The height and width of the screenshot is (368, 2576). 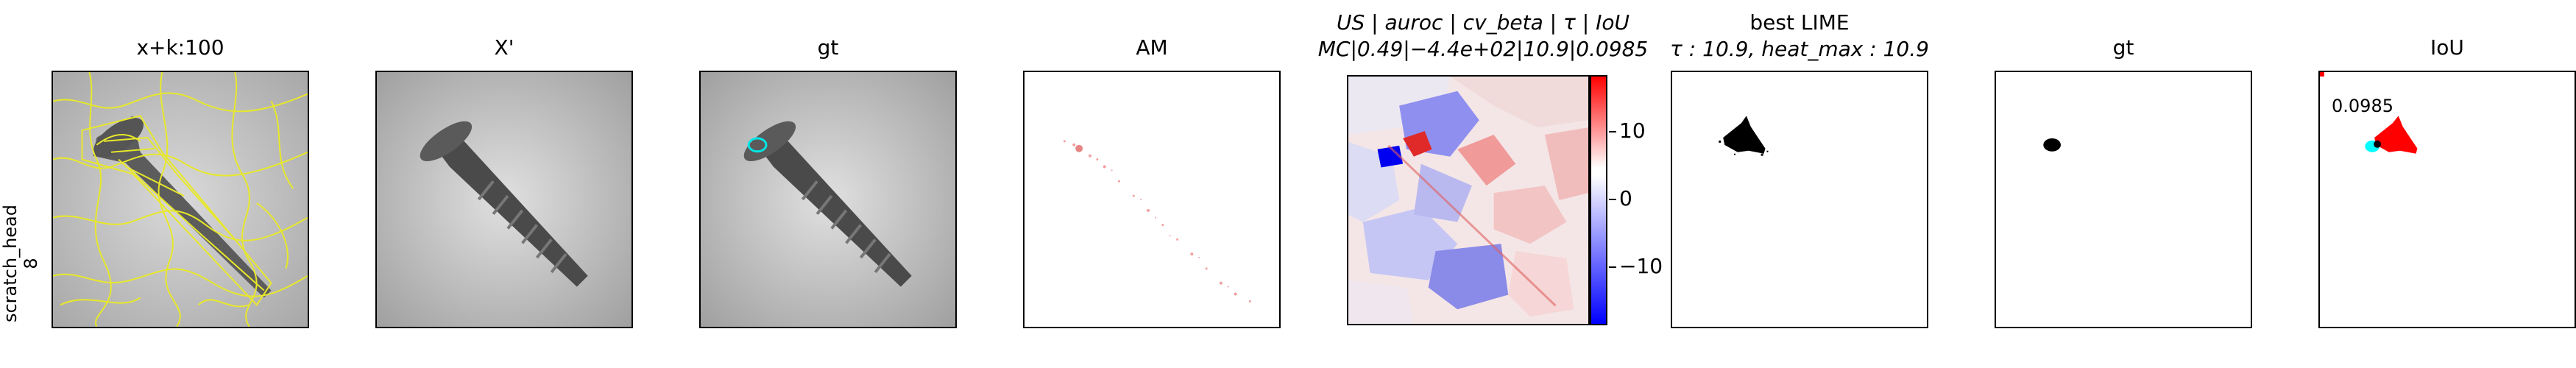 What do you see at coordinates (2052, 145) in the screenshot?
I see `gt-mask-blob` at bounding box center [2052, 145].